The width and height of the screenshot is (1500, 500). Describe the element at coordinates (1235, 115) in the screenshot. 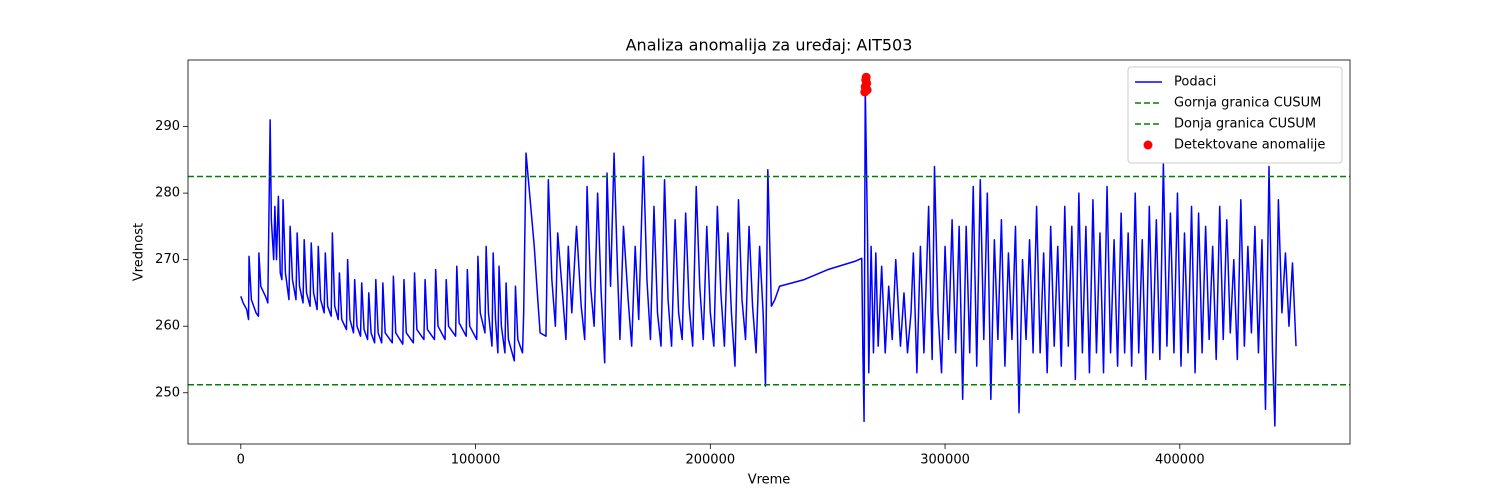

I see `legend-box` at that location.